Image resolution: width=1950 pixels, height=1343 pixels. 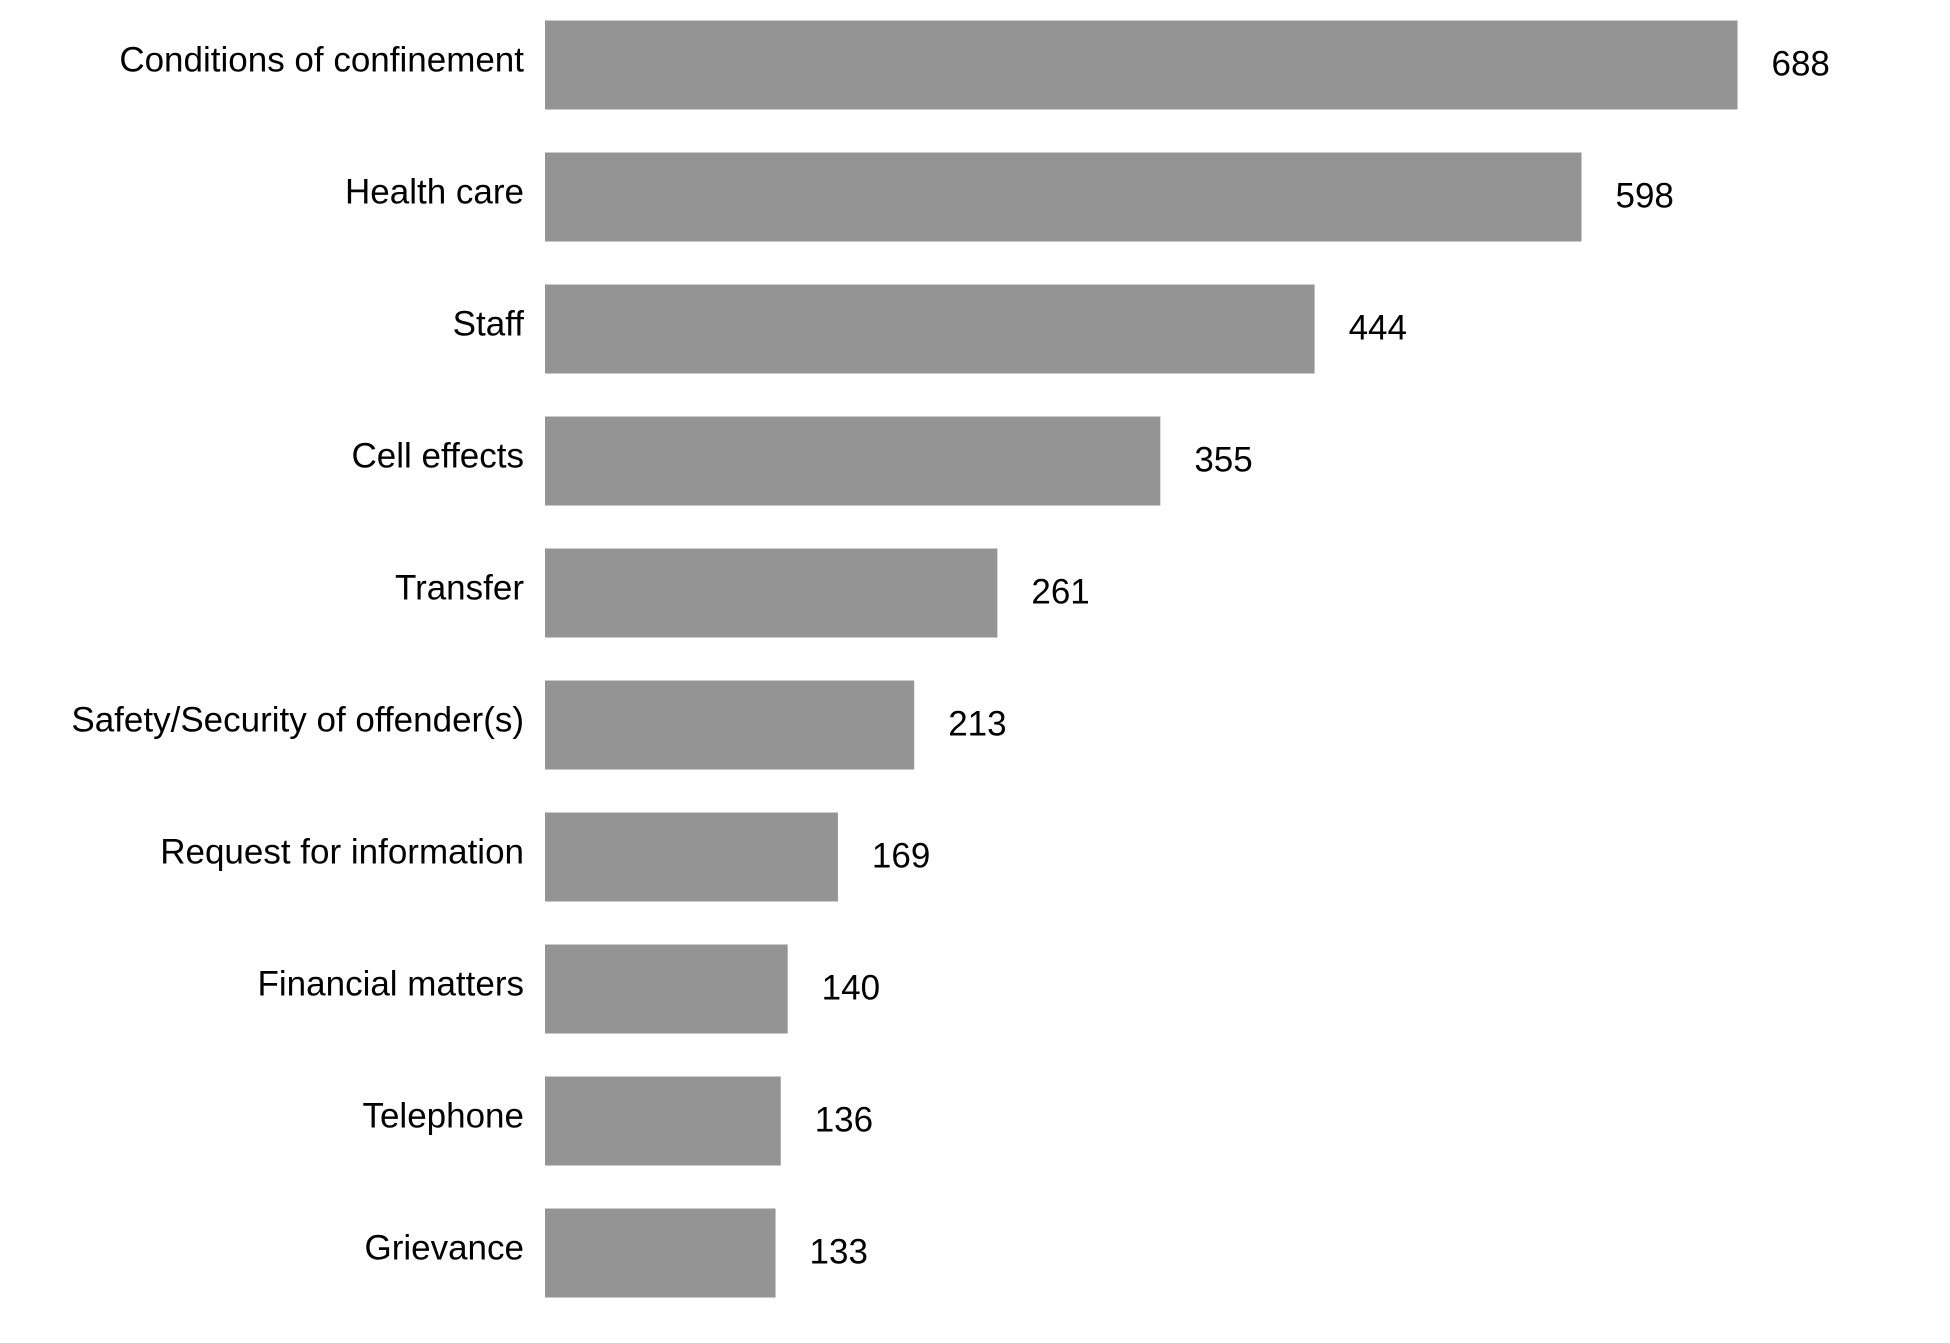 I want to click on value-label: 688, so click(x=1801, y=63).